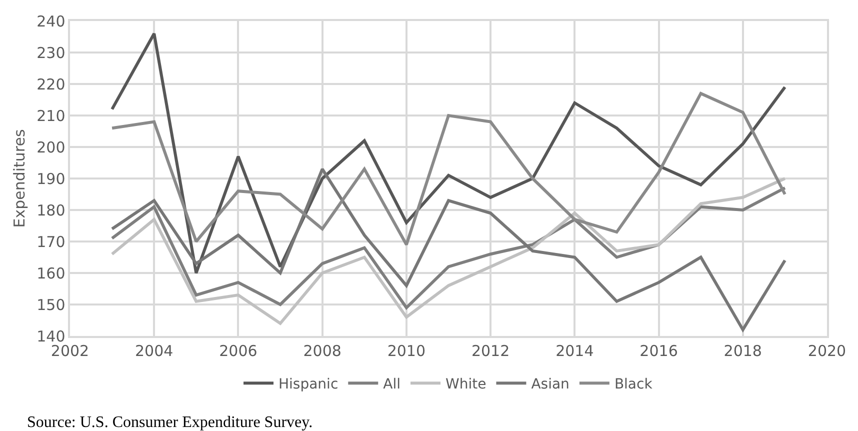 The width and height of the screenshot is (858, 431). Describe the element at coordinates (743, 351) in the screenshot. I see `x-tick-label: 2018` at that location.